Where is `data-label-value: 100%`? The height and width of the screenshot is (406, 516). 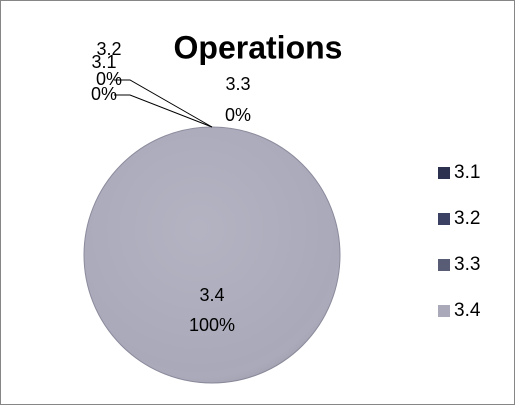
data-label-value: 100% is located at coordinates (212, 325).